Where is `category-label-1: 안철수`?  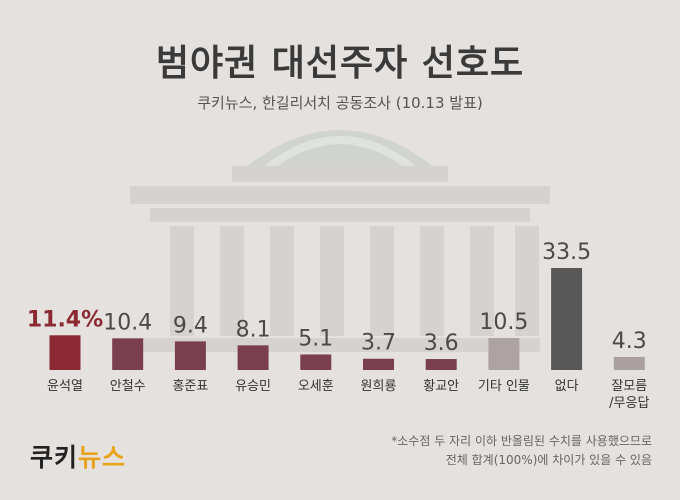 category-label-1: 안철수 is located at coordinates (128, 386).